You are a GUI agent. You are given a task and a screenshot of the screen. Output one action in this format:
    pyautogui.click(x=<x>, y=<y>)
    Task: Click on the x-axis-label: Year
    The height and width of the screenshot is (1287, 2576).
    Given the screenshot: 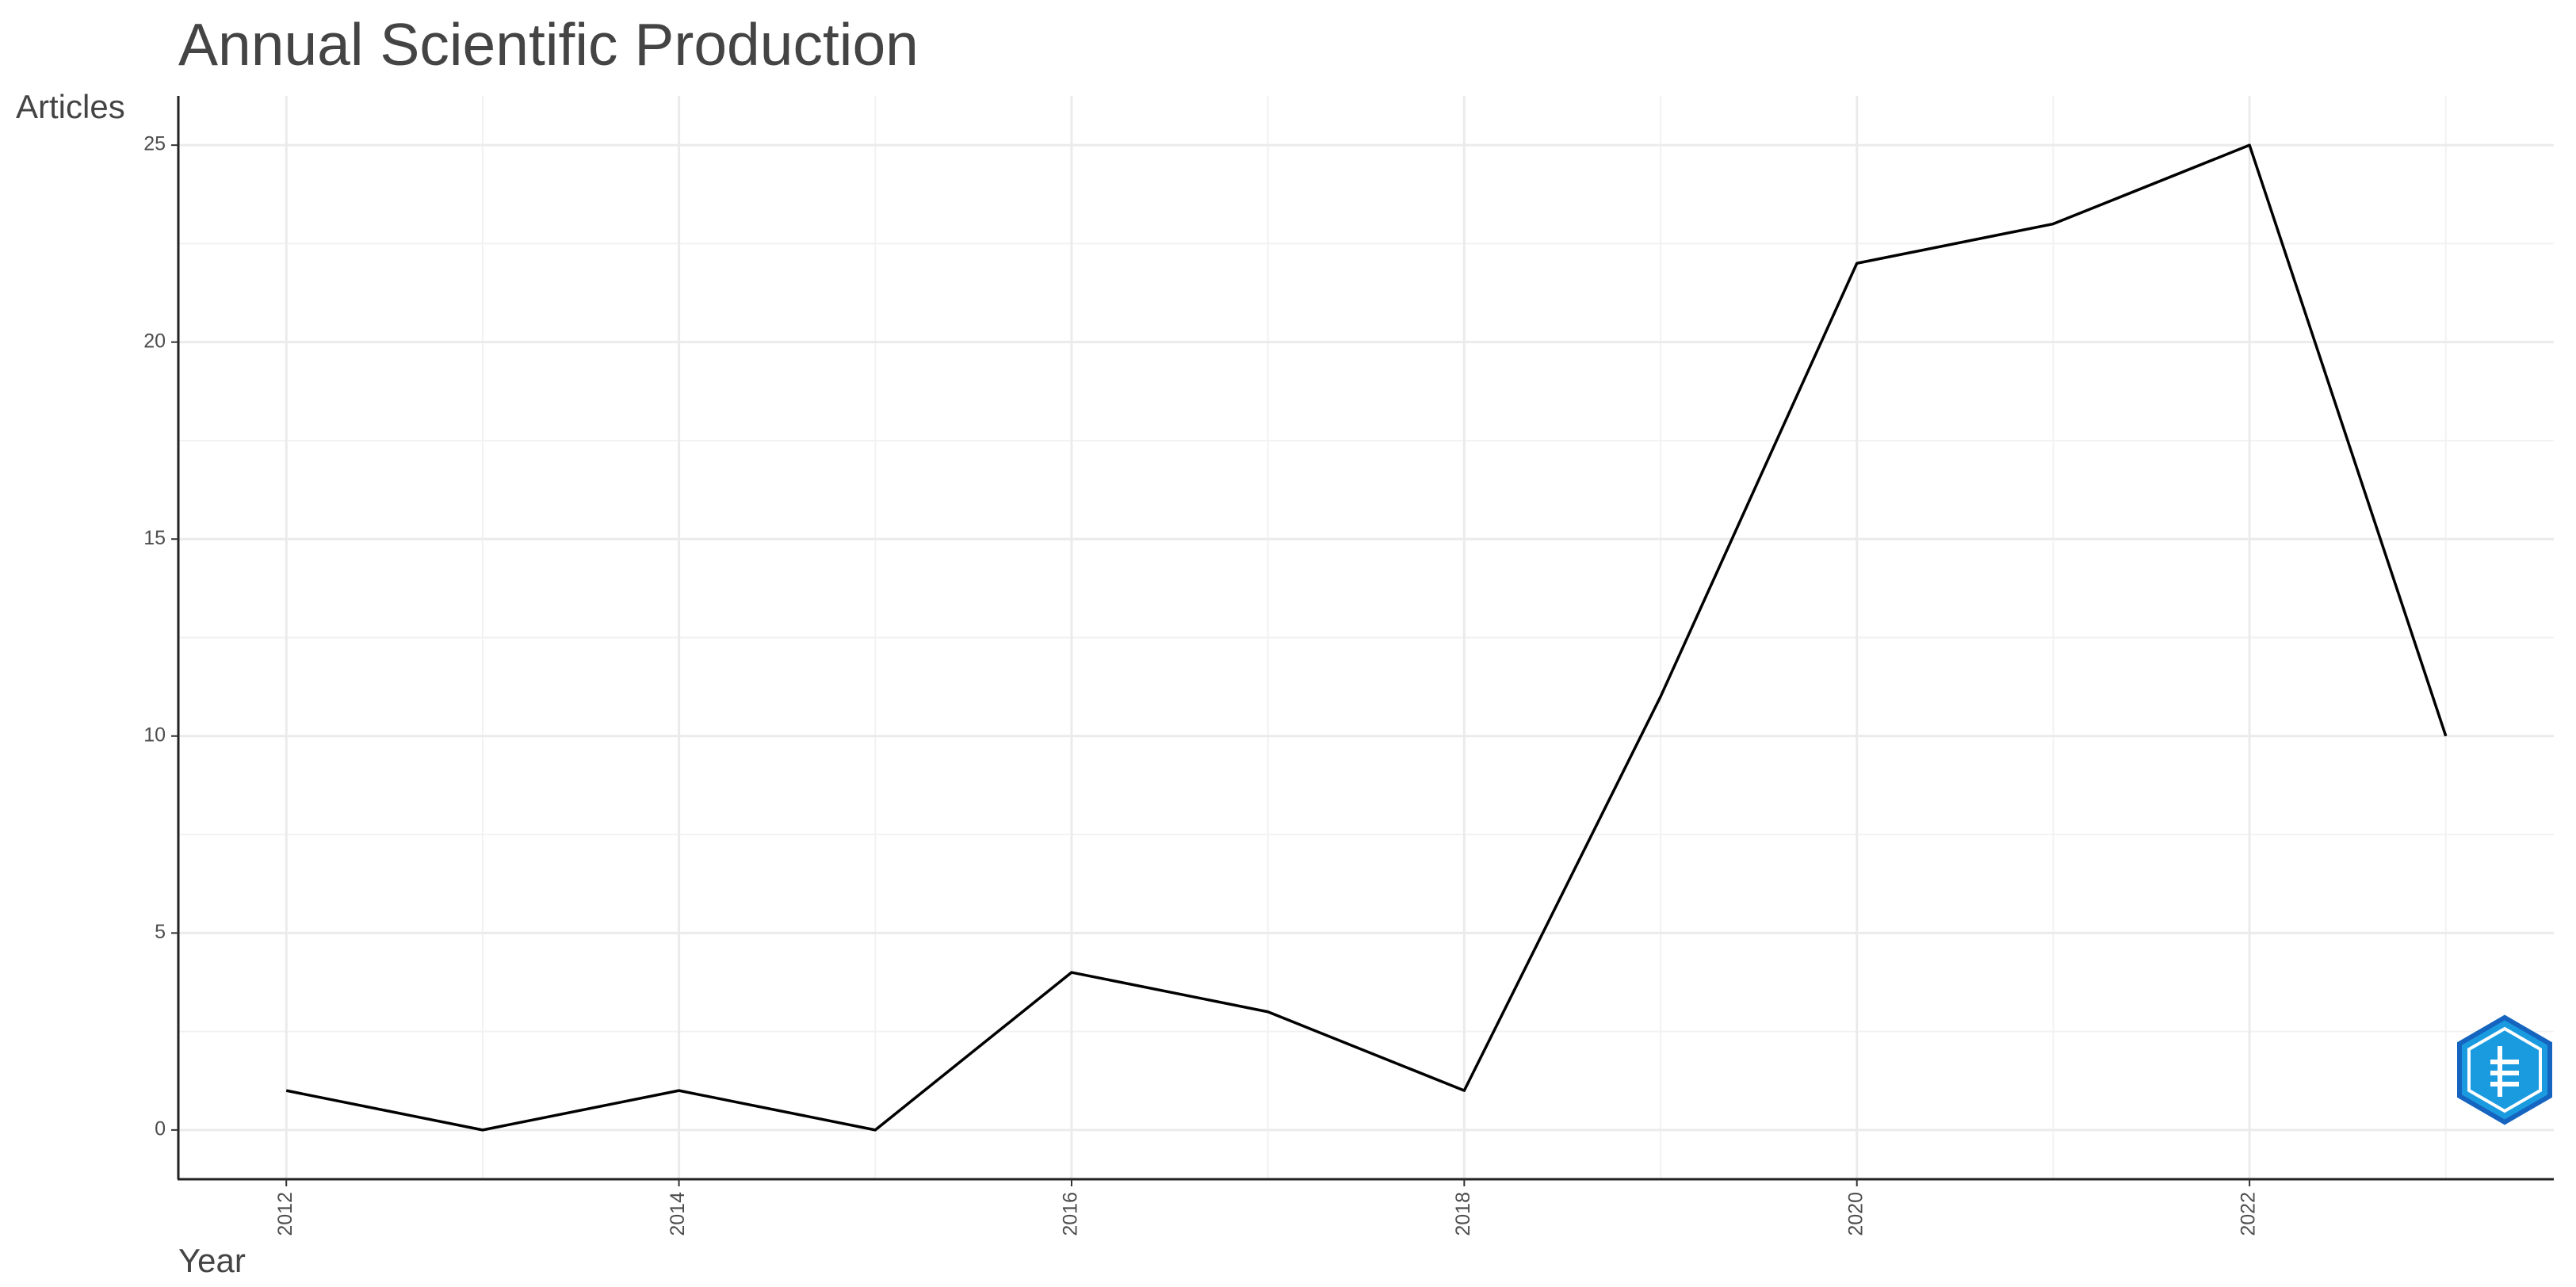 What is the action you would take?
    pyautogui.click(x=212, y=1260)
    